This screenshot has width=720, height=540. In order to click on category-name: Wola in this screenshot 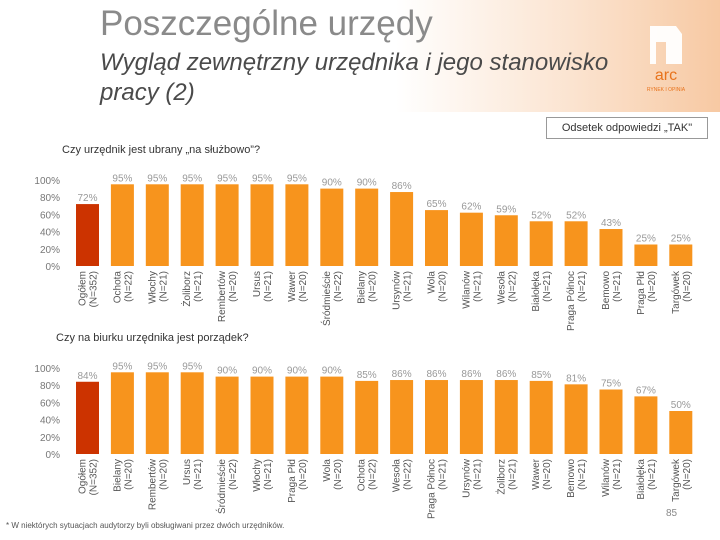, I will do `click(327, 470)`.